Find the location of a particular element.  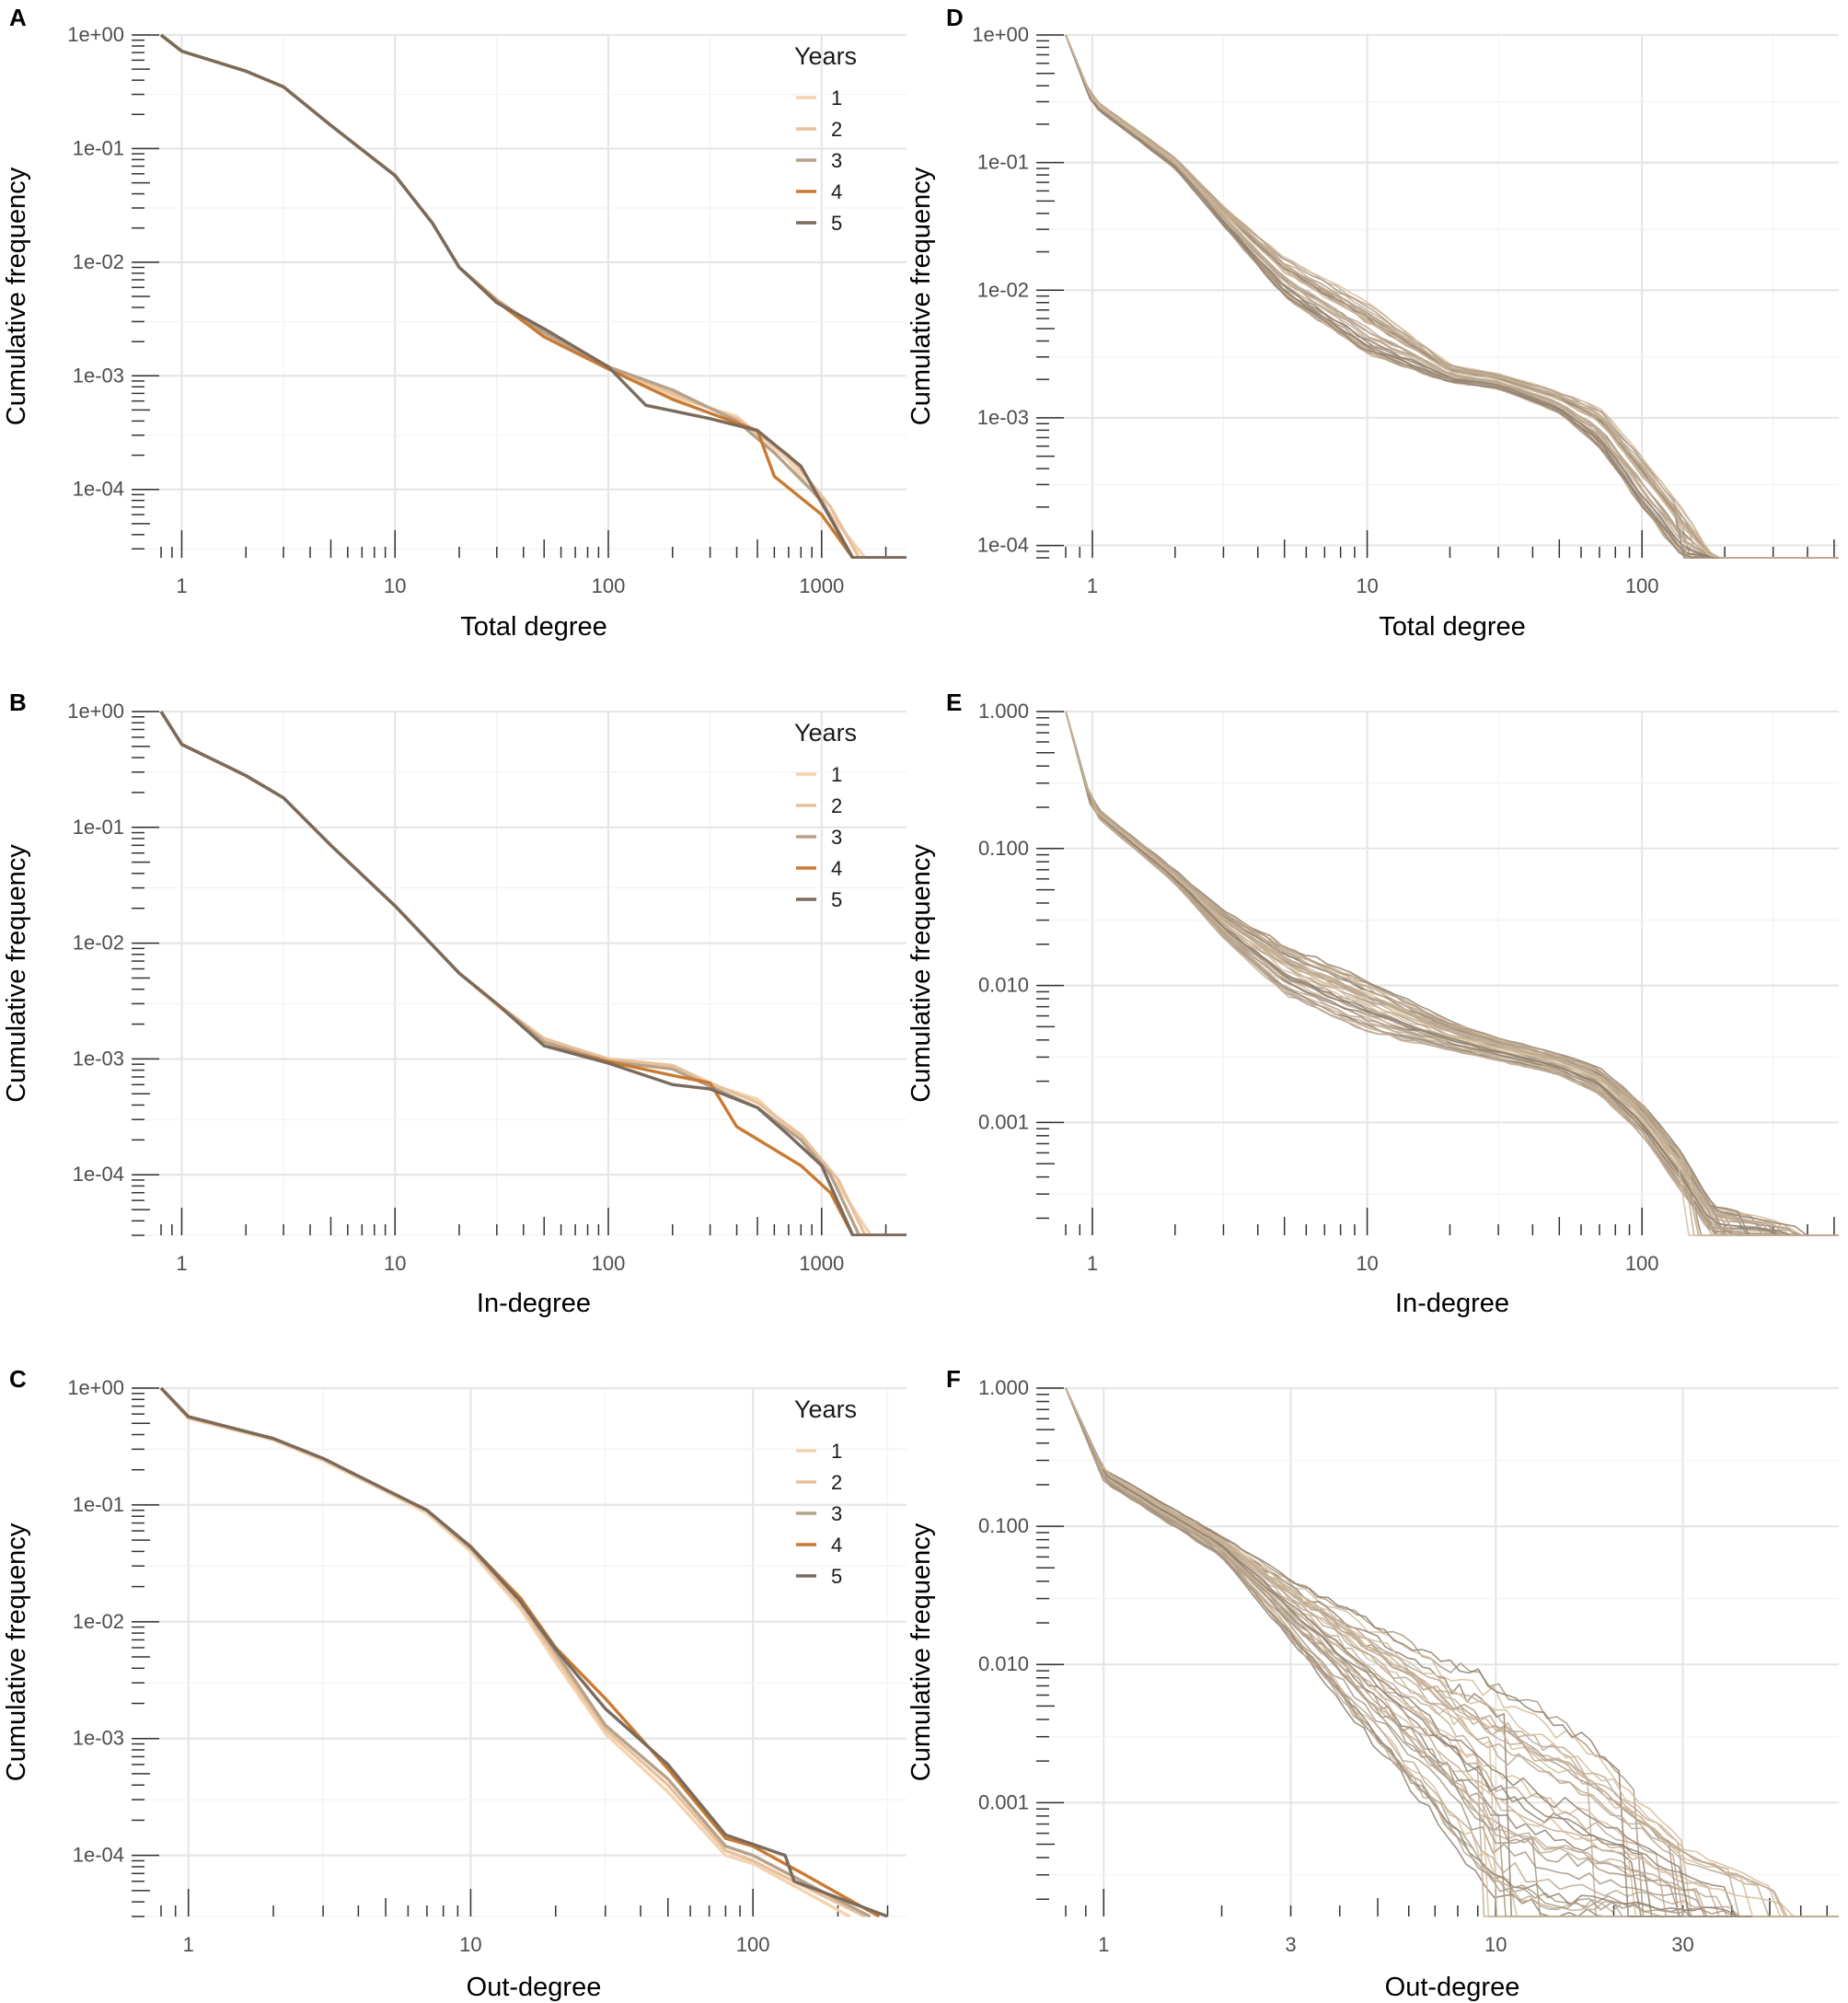

panel-letter: D is located at coordinates (955, 17).